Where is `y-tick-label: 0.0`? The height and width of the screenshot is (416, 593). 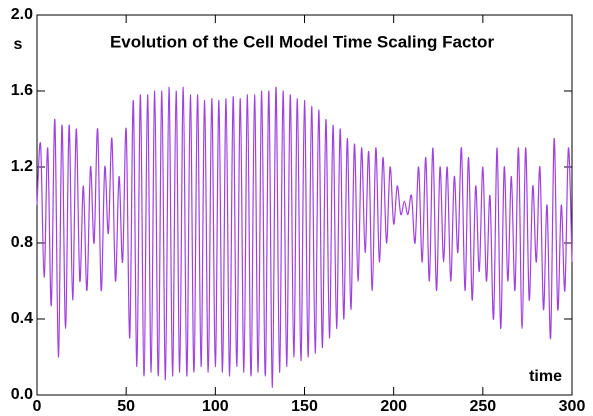 y-tick-label: 0.0 is located at coordinates (22, 394).